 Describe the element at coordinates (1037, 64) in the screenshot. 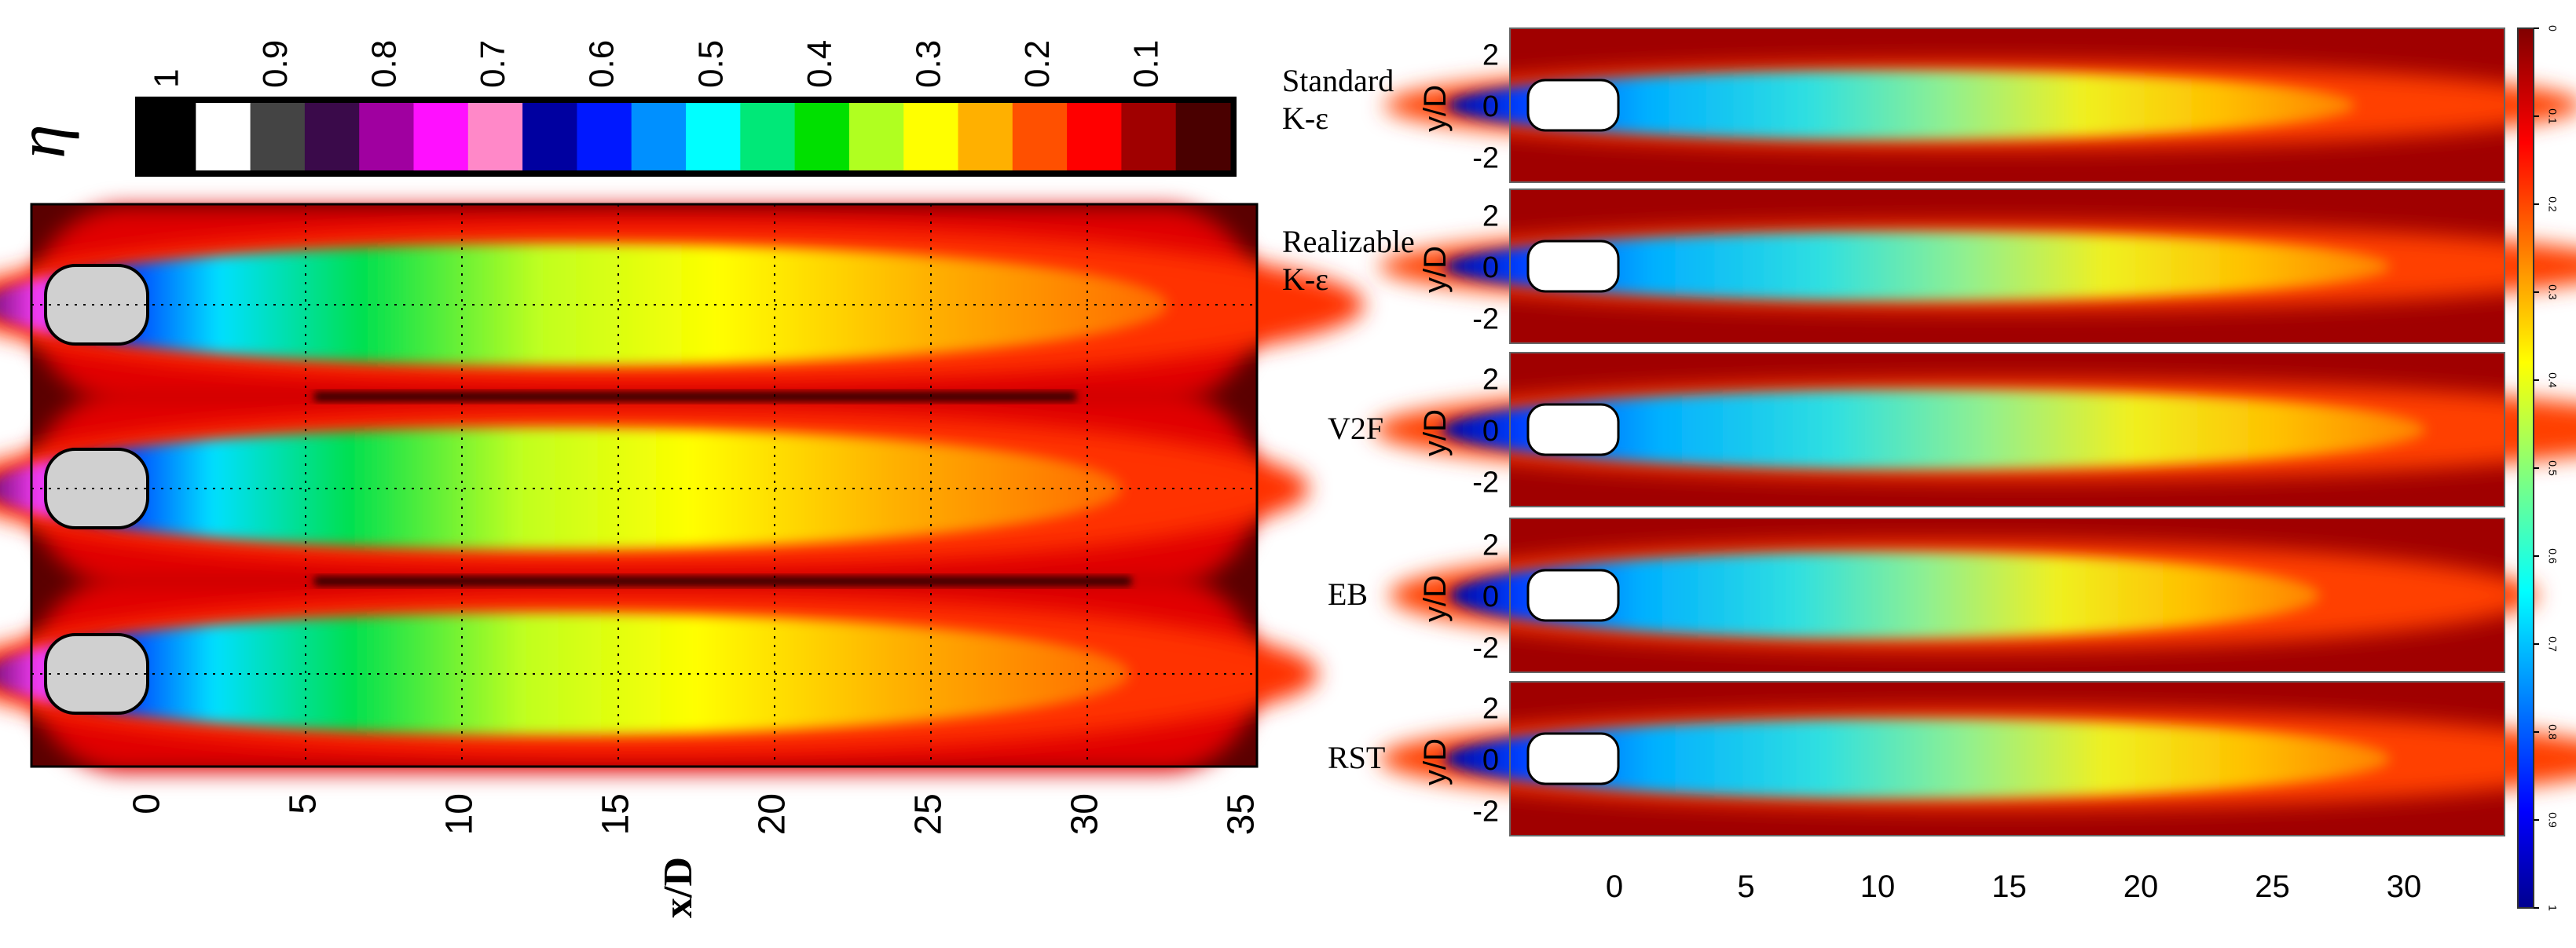

I see `colorbar-tick-label: 0.2` at that location.